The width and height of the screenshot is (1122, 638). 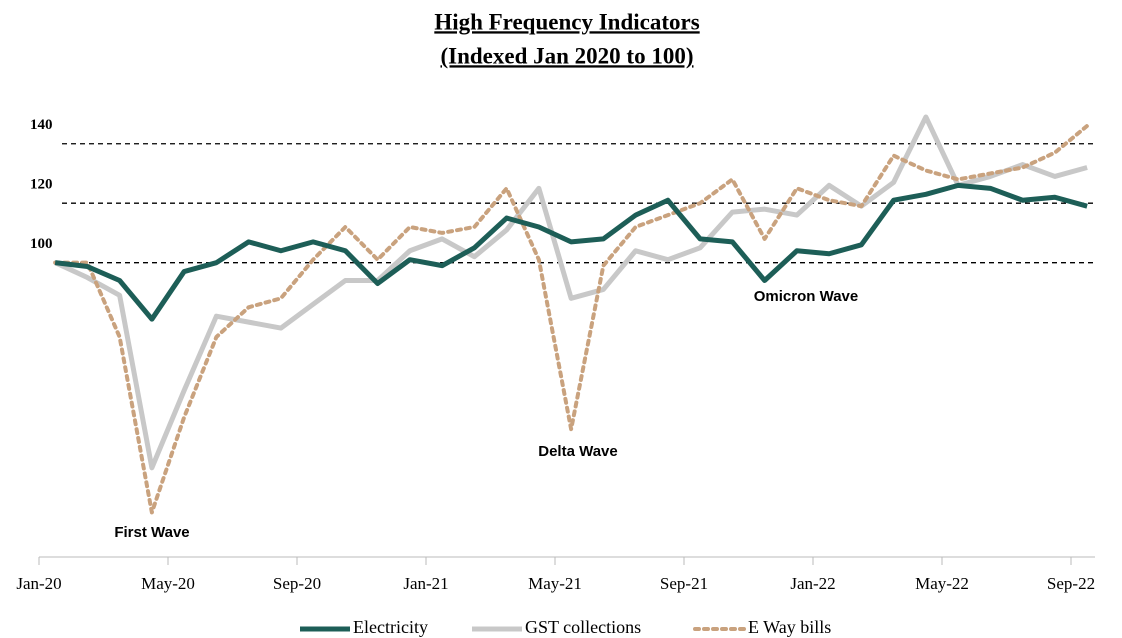 What do you see at coordinates (390, 627) in the screenshot?
I see `legend-label: Electricity` at bounding box center [390, 627].